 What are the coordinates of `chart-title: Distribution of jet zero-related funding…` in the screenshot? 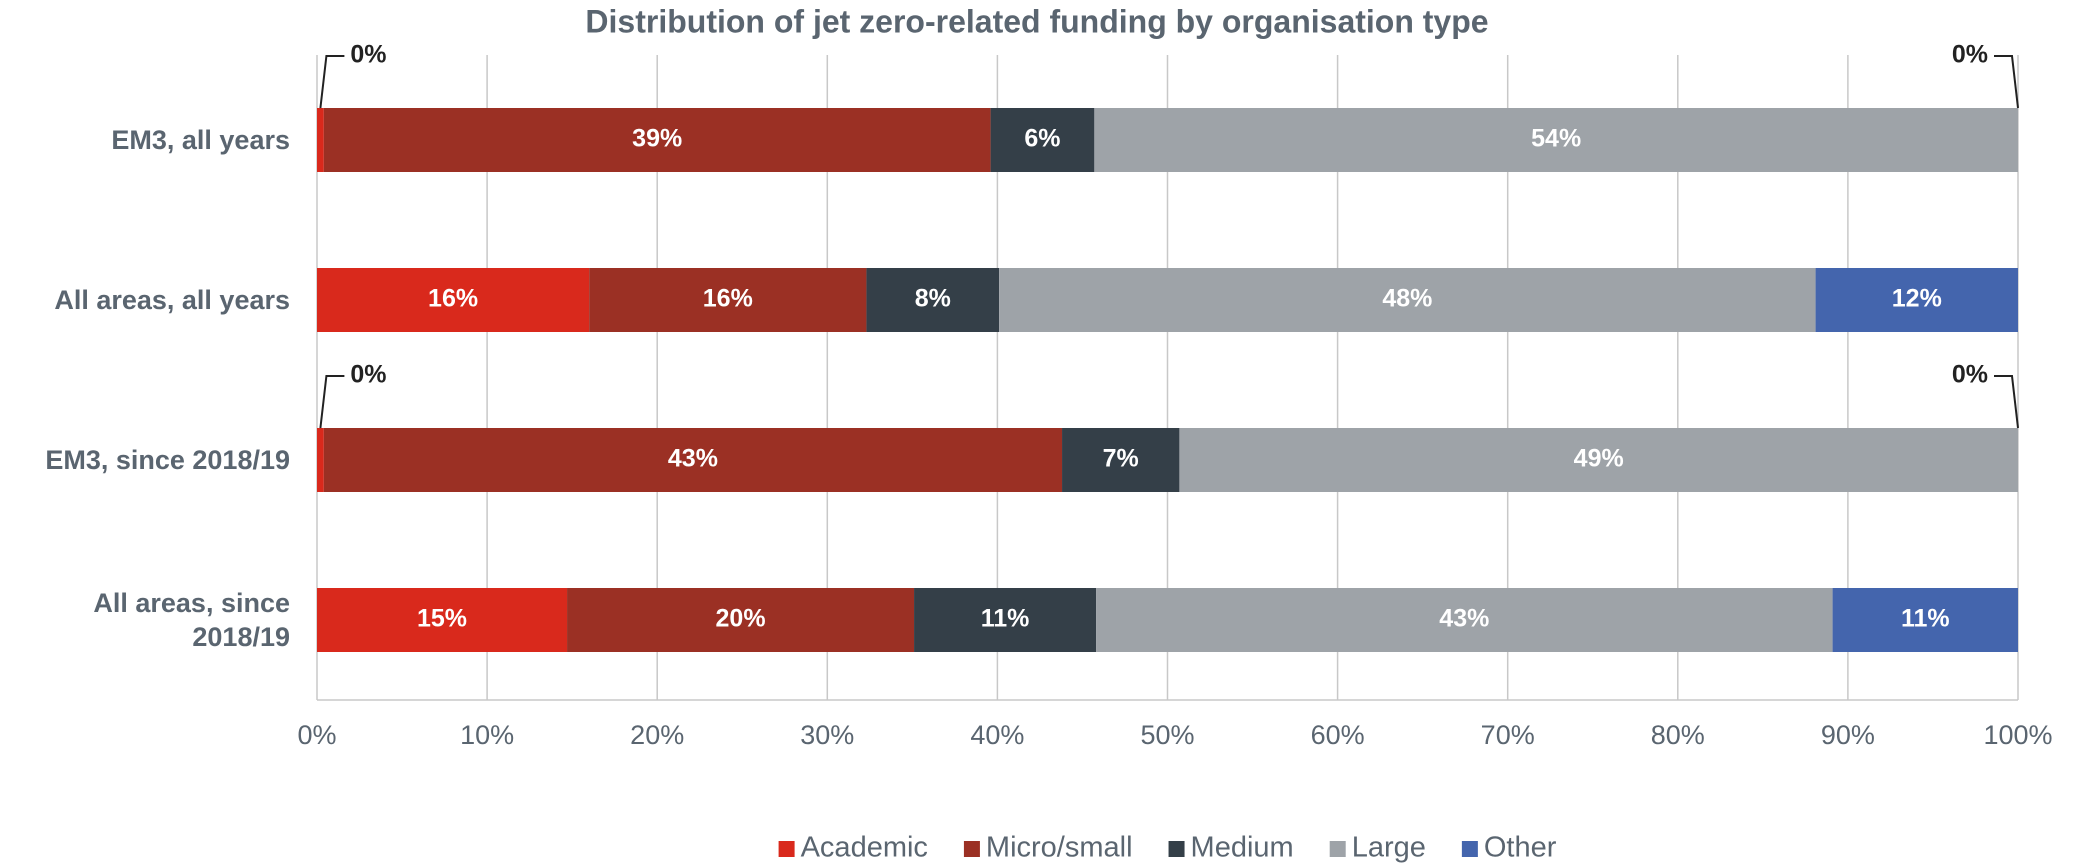 It's located at (1036, 21).